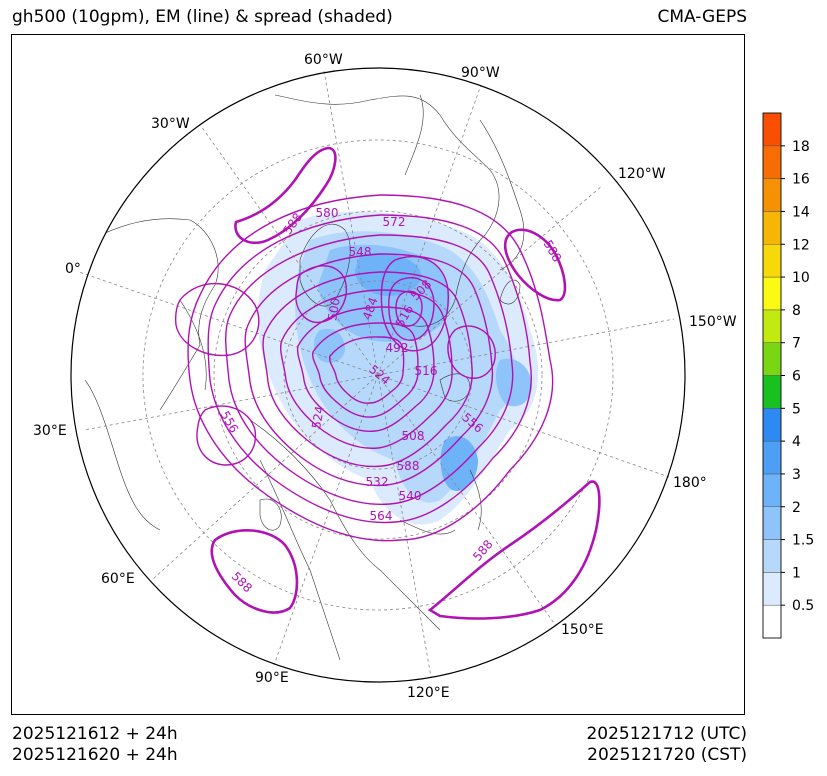 This screenshot has width=827, height=776. Describe the element at coordinates (254, 571) in the screenshot. I see `contour-588-arabia` at that location.